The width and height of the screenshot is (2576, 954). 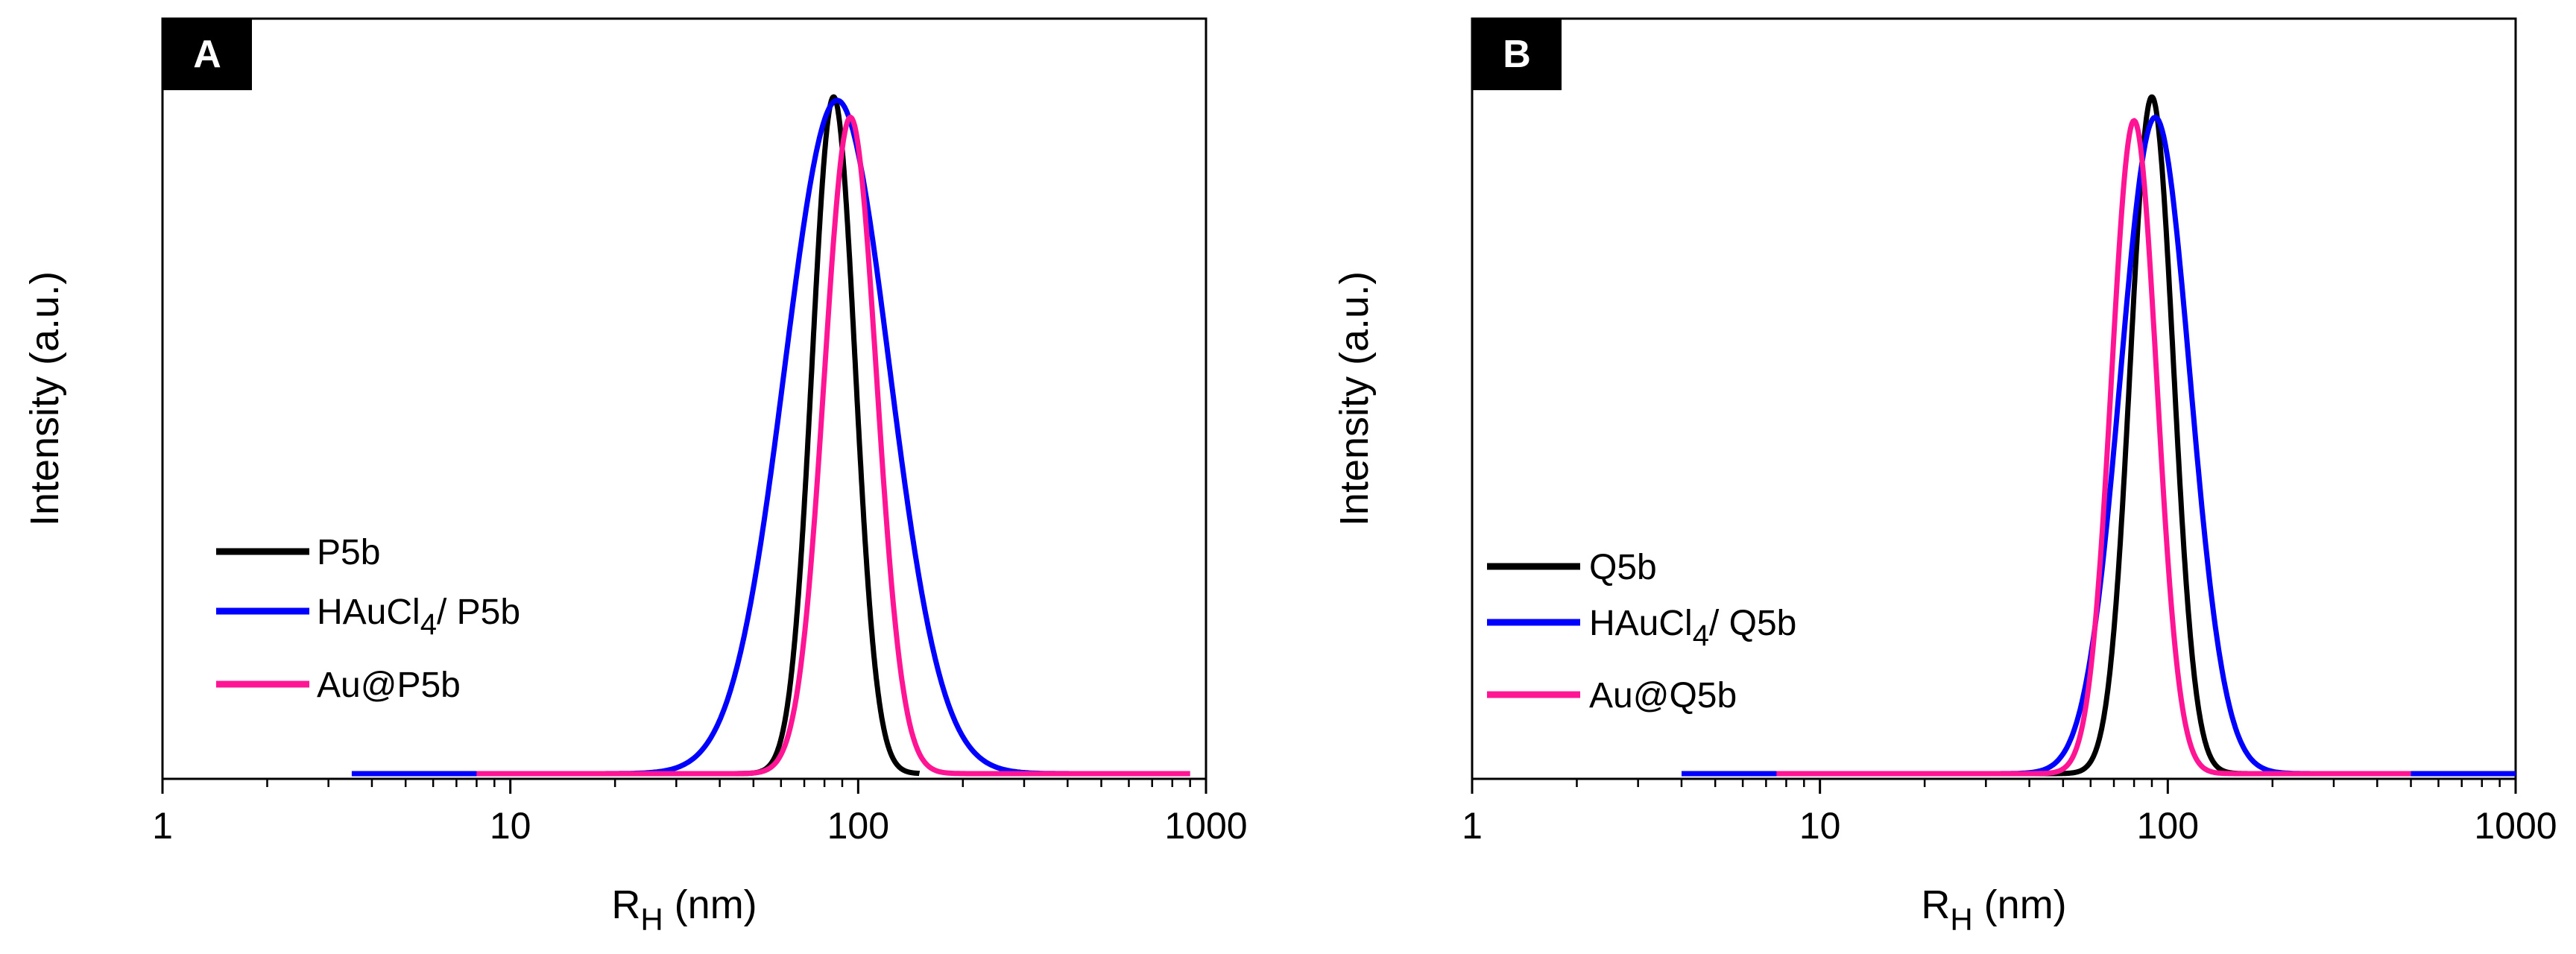 I want to click on legend-label-main: Au@Q5b, so click(x=1663, y=696).